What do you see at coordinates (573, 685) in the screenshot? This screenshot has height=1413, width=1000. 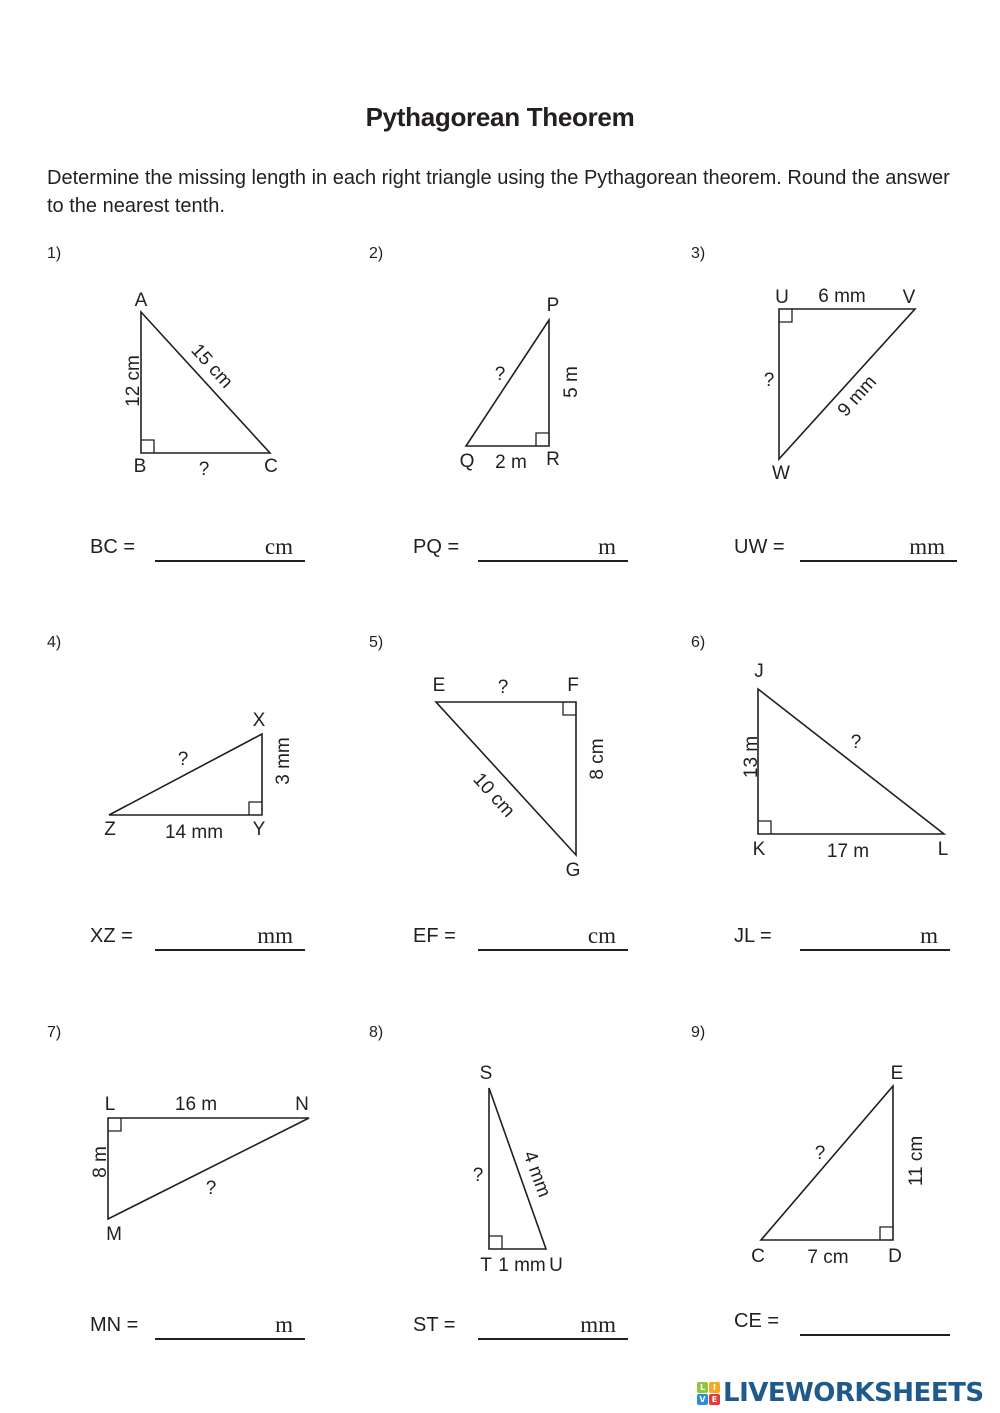 I see `vertex-label: F` at bounding box center [573, 685].